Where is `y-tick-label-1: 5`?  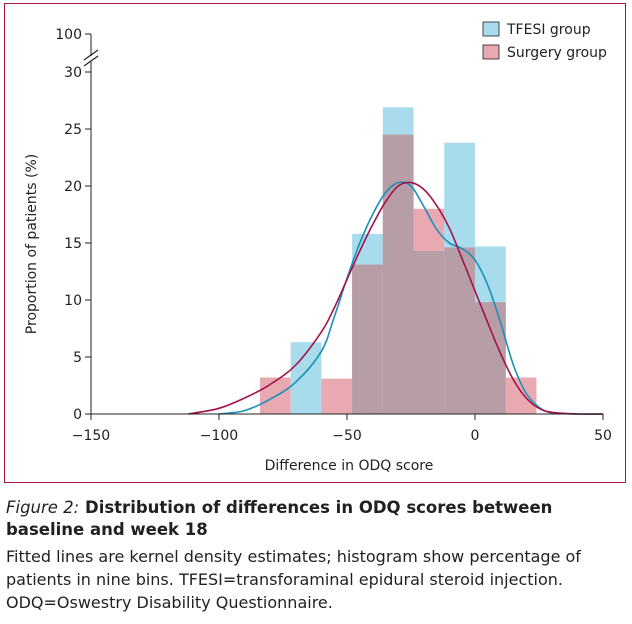 y-tick-label-1: 5 is located at coordinates (77, 358).